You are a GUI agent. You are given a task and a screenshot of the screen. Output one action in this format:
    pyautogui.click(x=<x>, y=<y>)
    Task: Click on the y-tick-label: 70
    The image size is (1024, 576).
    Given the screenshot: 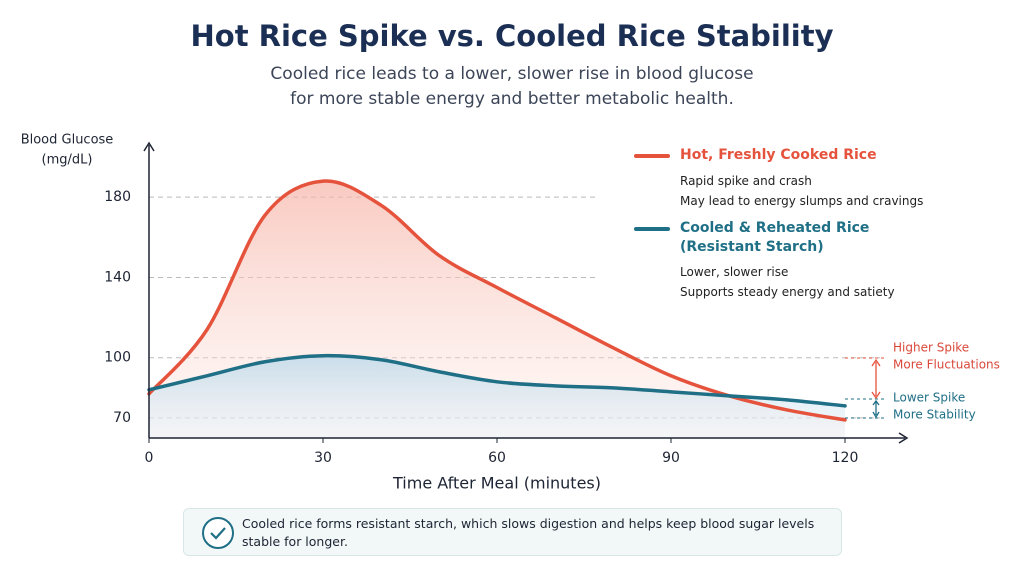 What is the action you would take?
    pyautogui.click(x=122, y=418)
    